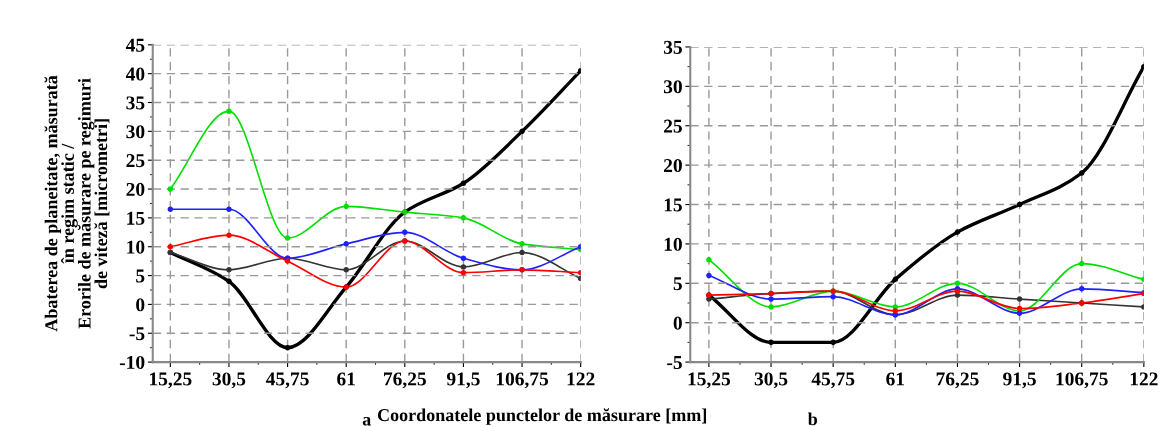 The height and width of the screenshot is (427, 1166). I want to click on text: b, so click(812, 419).